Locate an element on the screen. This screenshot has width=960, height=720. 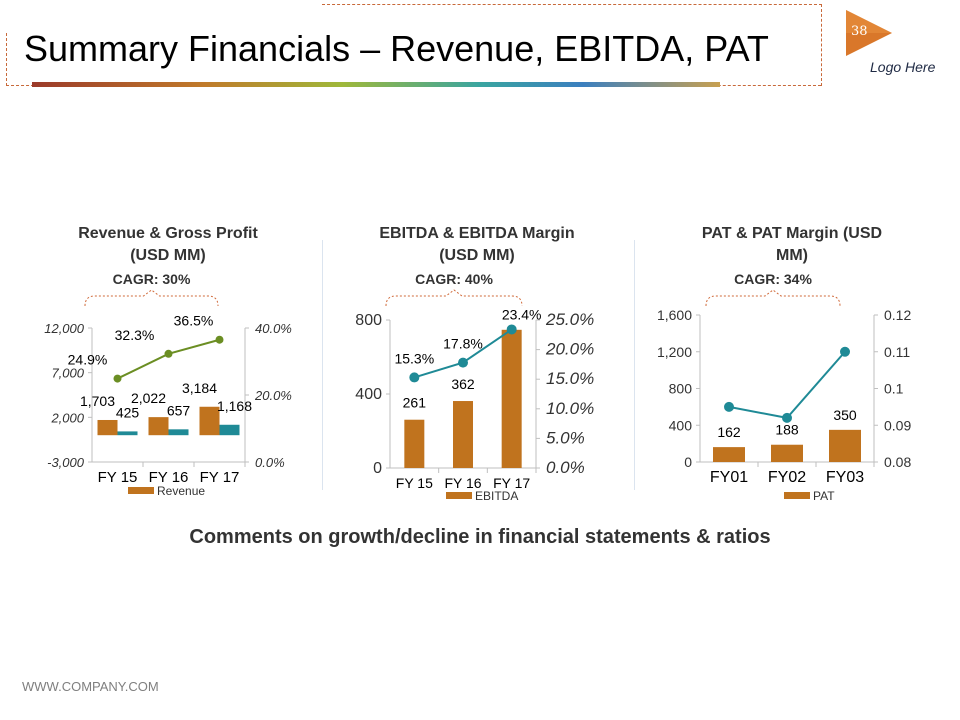
bar-label: 261 is located at coordinates (415, 403).